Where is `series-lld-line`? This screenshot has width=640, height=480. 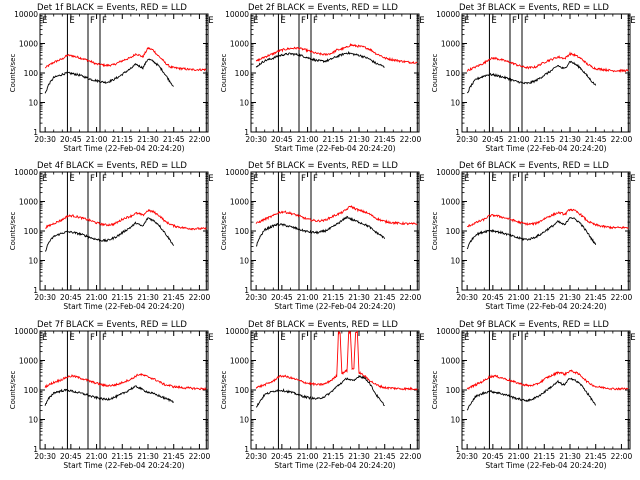 series-lld-line is located at coordinates (336, 361).